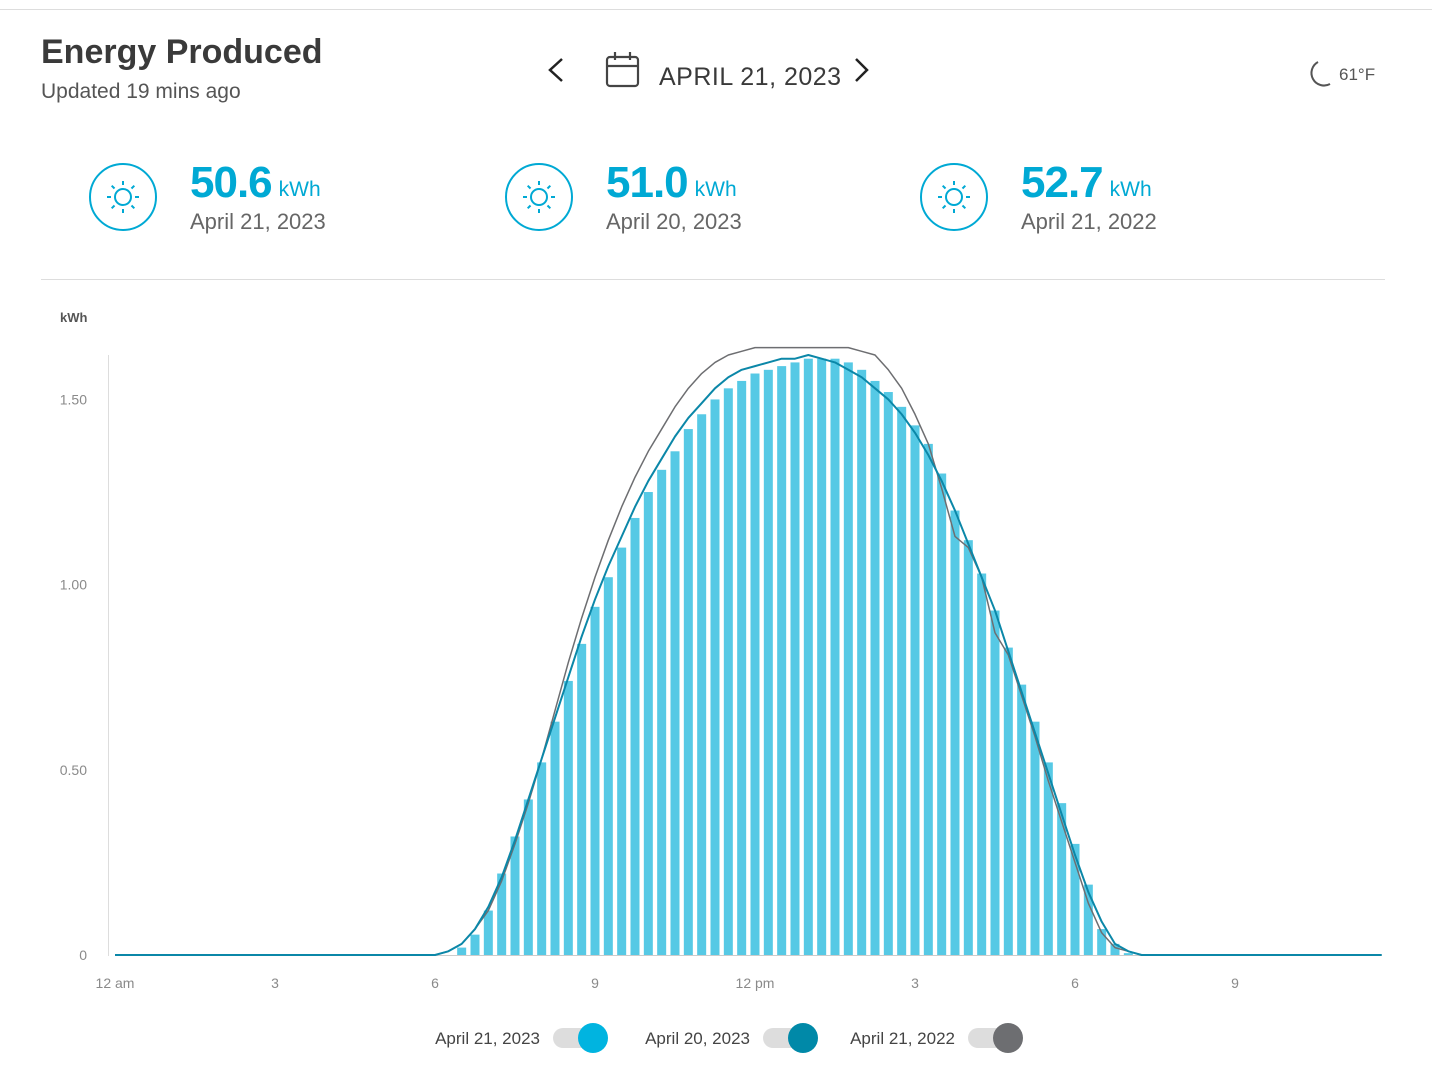 The image size is (1432, 1088). I want to click on x-tick-label: 12 am, so click(115, 983).